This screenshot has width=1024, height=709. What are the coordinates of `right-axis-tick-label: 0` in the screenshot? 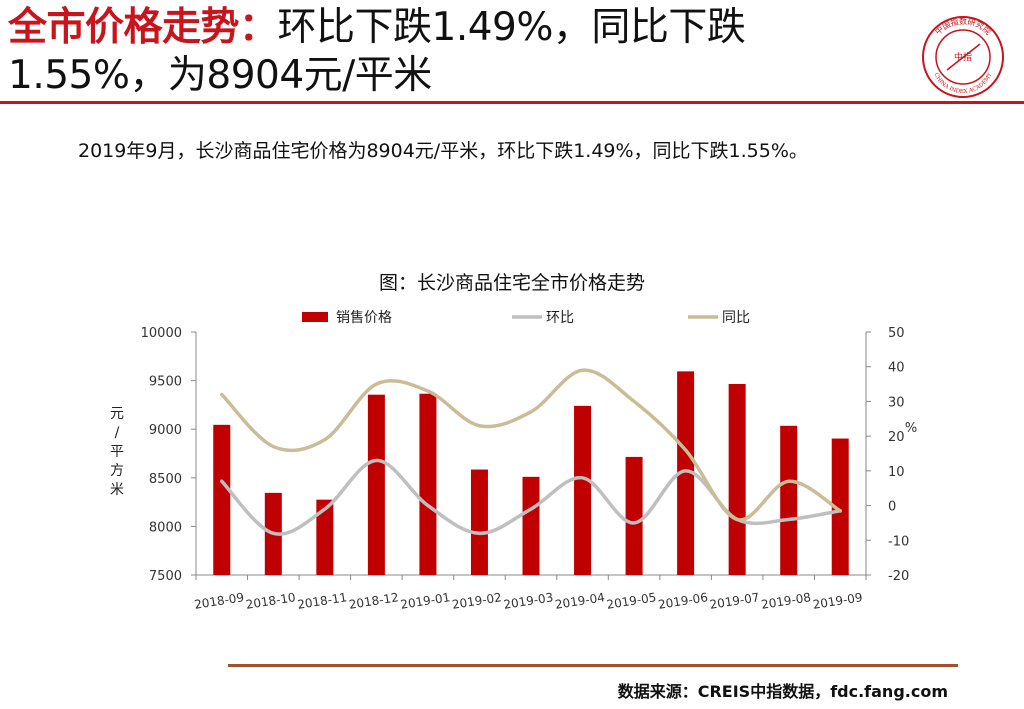 It's located at (892, 507).